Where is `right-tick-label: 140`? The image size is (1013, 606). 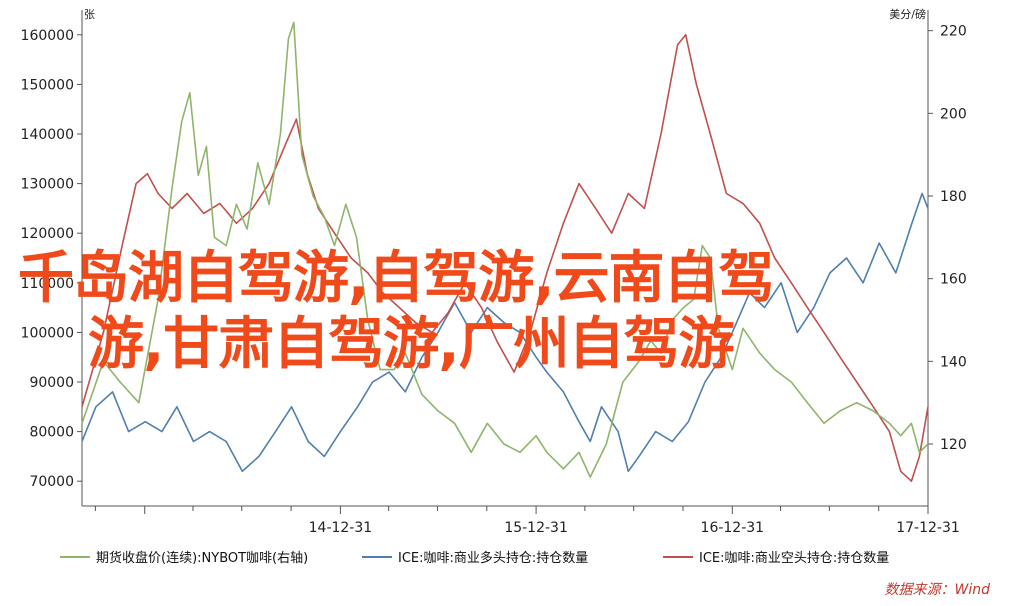 right-tick-label: 140 is located at coordinates (953, 362).